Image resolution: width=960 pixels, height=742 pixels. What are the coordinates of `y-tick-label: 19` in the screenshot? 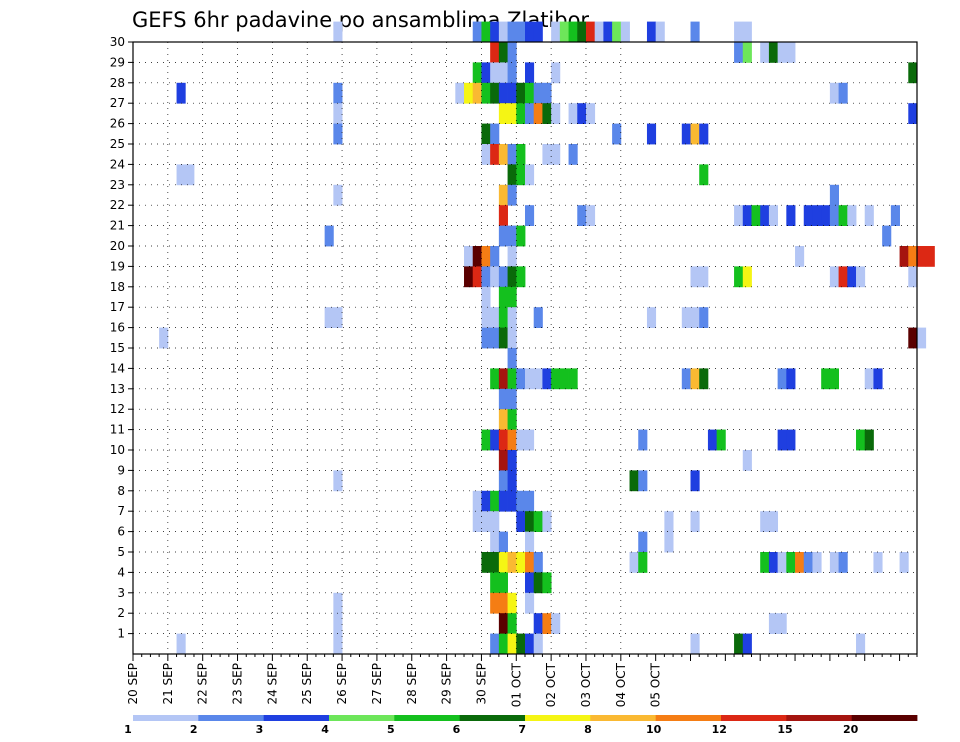 It's located at (117, 266).